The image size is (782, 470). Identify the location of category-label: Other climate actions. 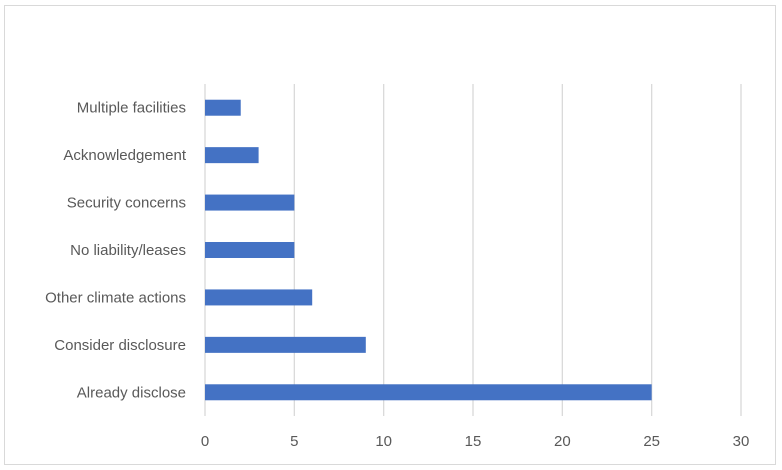
(115, 297).